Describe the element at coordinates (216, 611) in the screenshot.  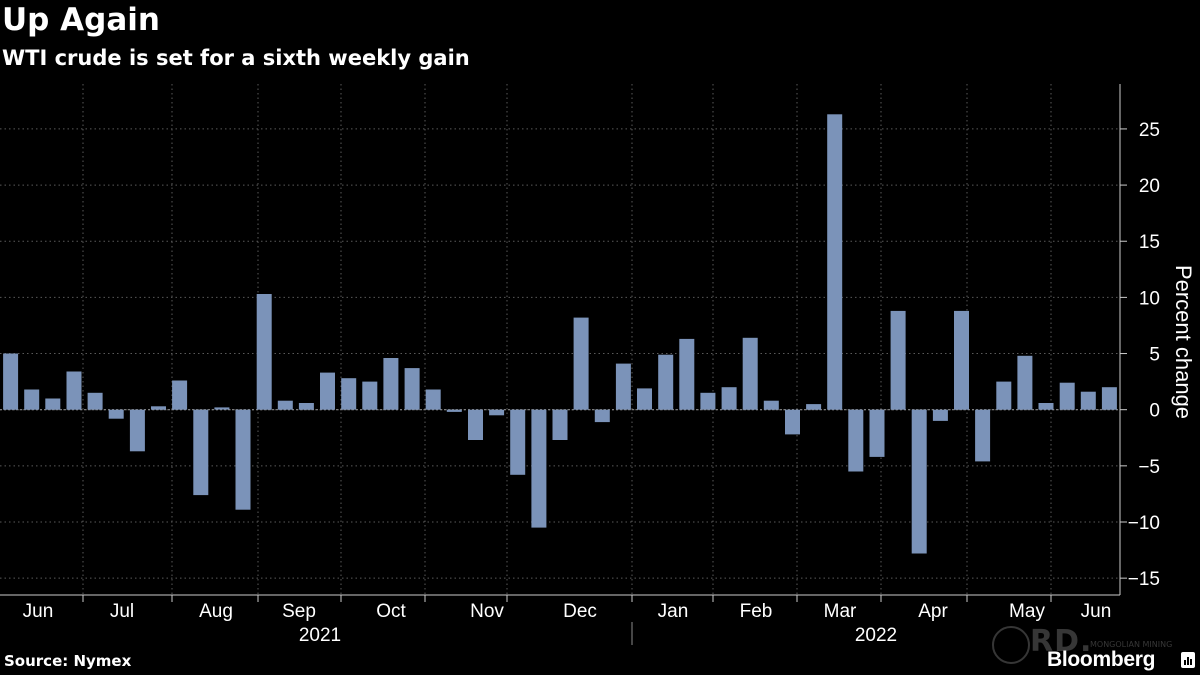
I see `x-tick-label: Aug` at that location.